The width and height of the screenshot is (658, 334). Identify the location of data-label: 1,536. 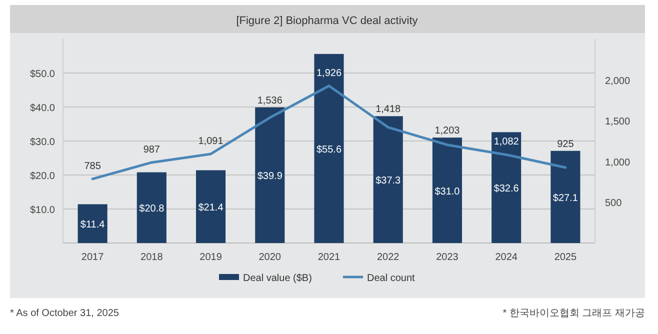
(270, 100).